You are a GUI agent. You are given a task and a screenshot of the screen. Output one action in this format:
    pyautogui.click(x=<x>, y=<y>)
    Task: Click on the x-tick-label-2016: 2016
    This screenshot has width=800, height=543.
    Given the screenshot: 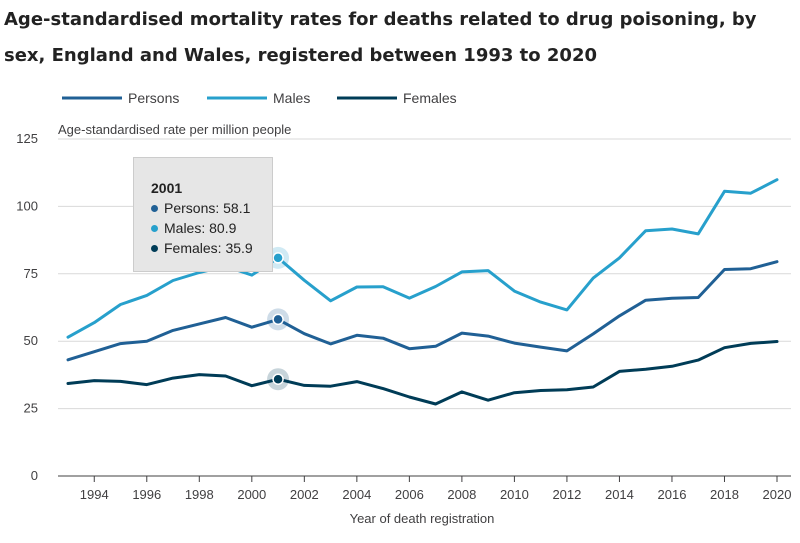 What is the action you would take?
    pyautogui.click(x=672, y=494)
    